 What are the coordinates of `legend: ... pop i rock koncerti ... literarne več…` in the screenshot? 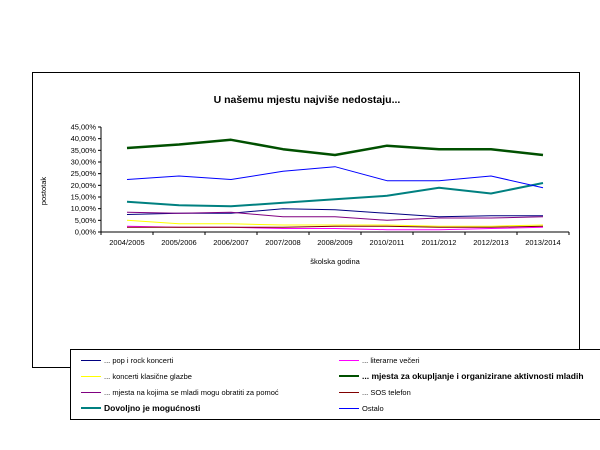 It's located at (335, 384).